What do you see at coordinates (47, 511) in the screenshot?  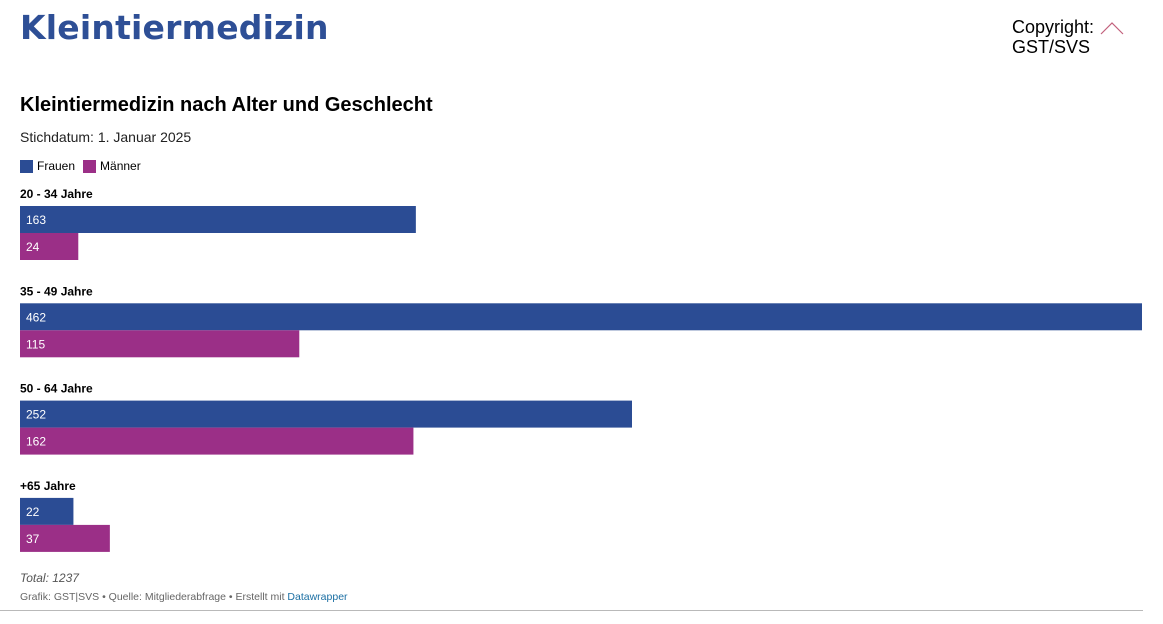 I see `bar-frauen-65-jahre` at bounding box center [47, 511].